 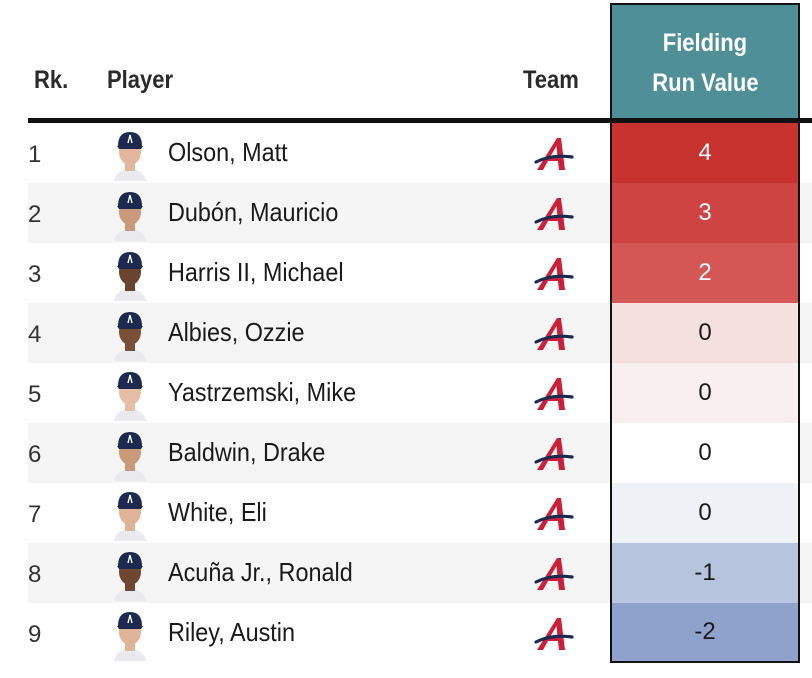 I want to click on player-name-link: Harris II, Michael, so click(x=256, y=272).